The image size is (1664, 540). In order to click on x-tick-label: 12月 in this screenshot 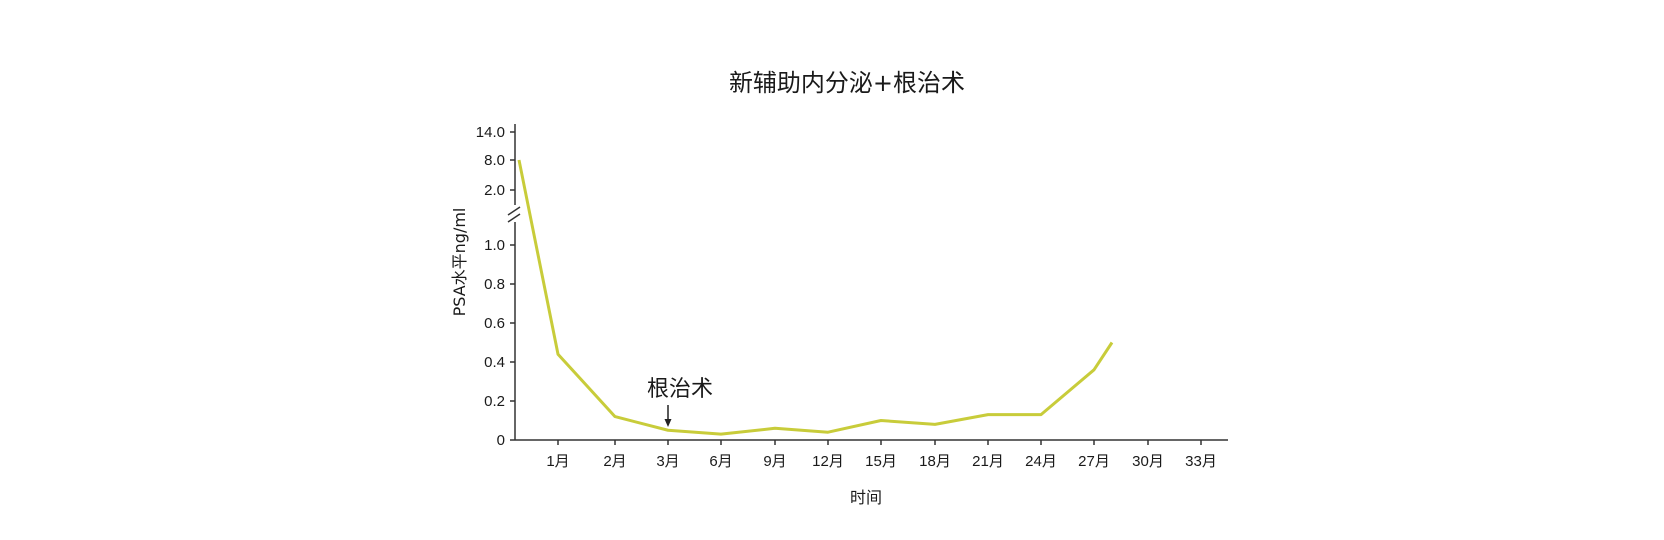, I will do `click(828, 461)`.